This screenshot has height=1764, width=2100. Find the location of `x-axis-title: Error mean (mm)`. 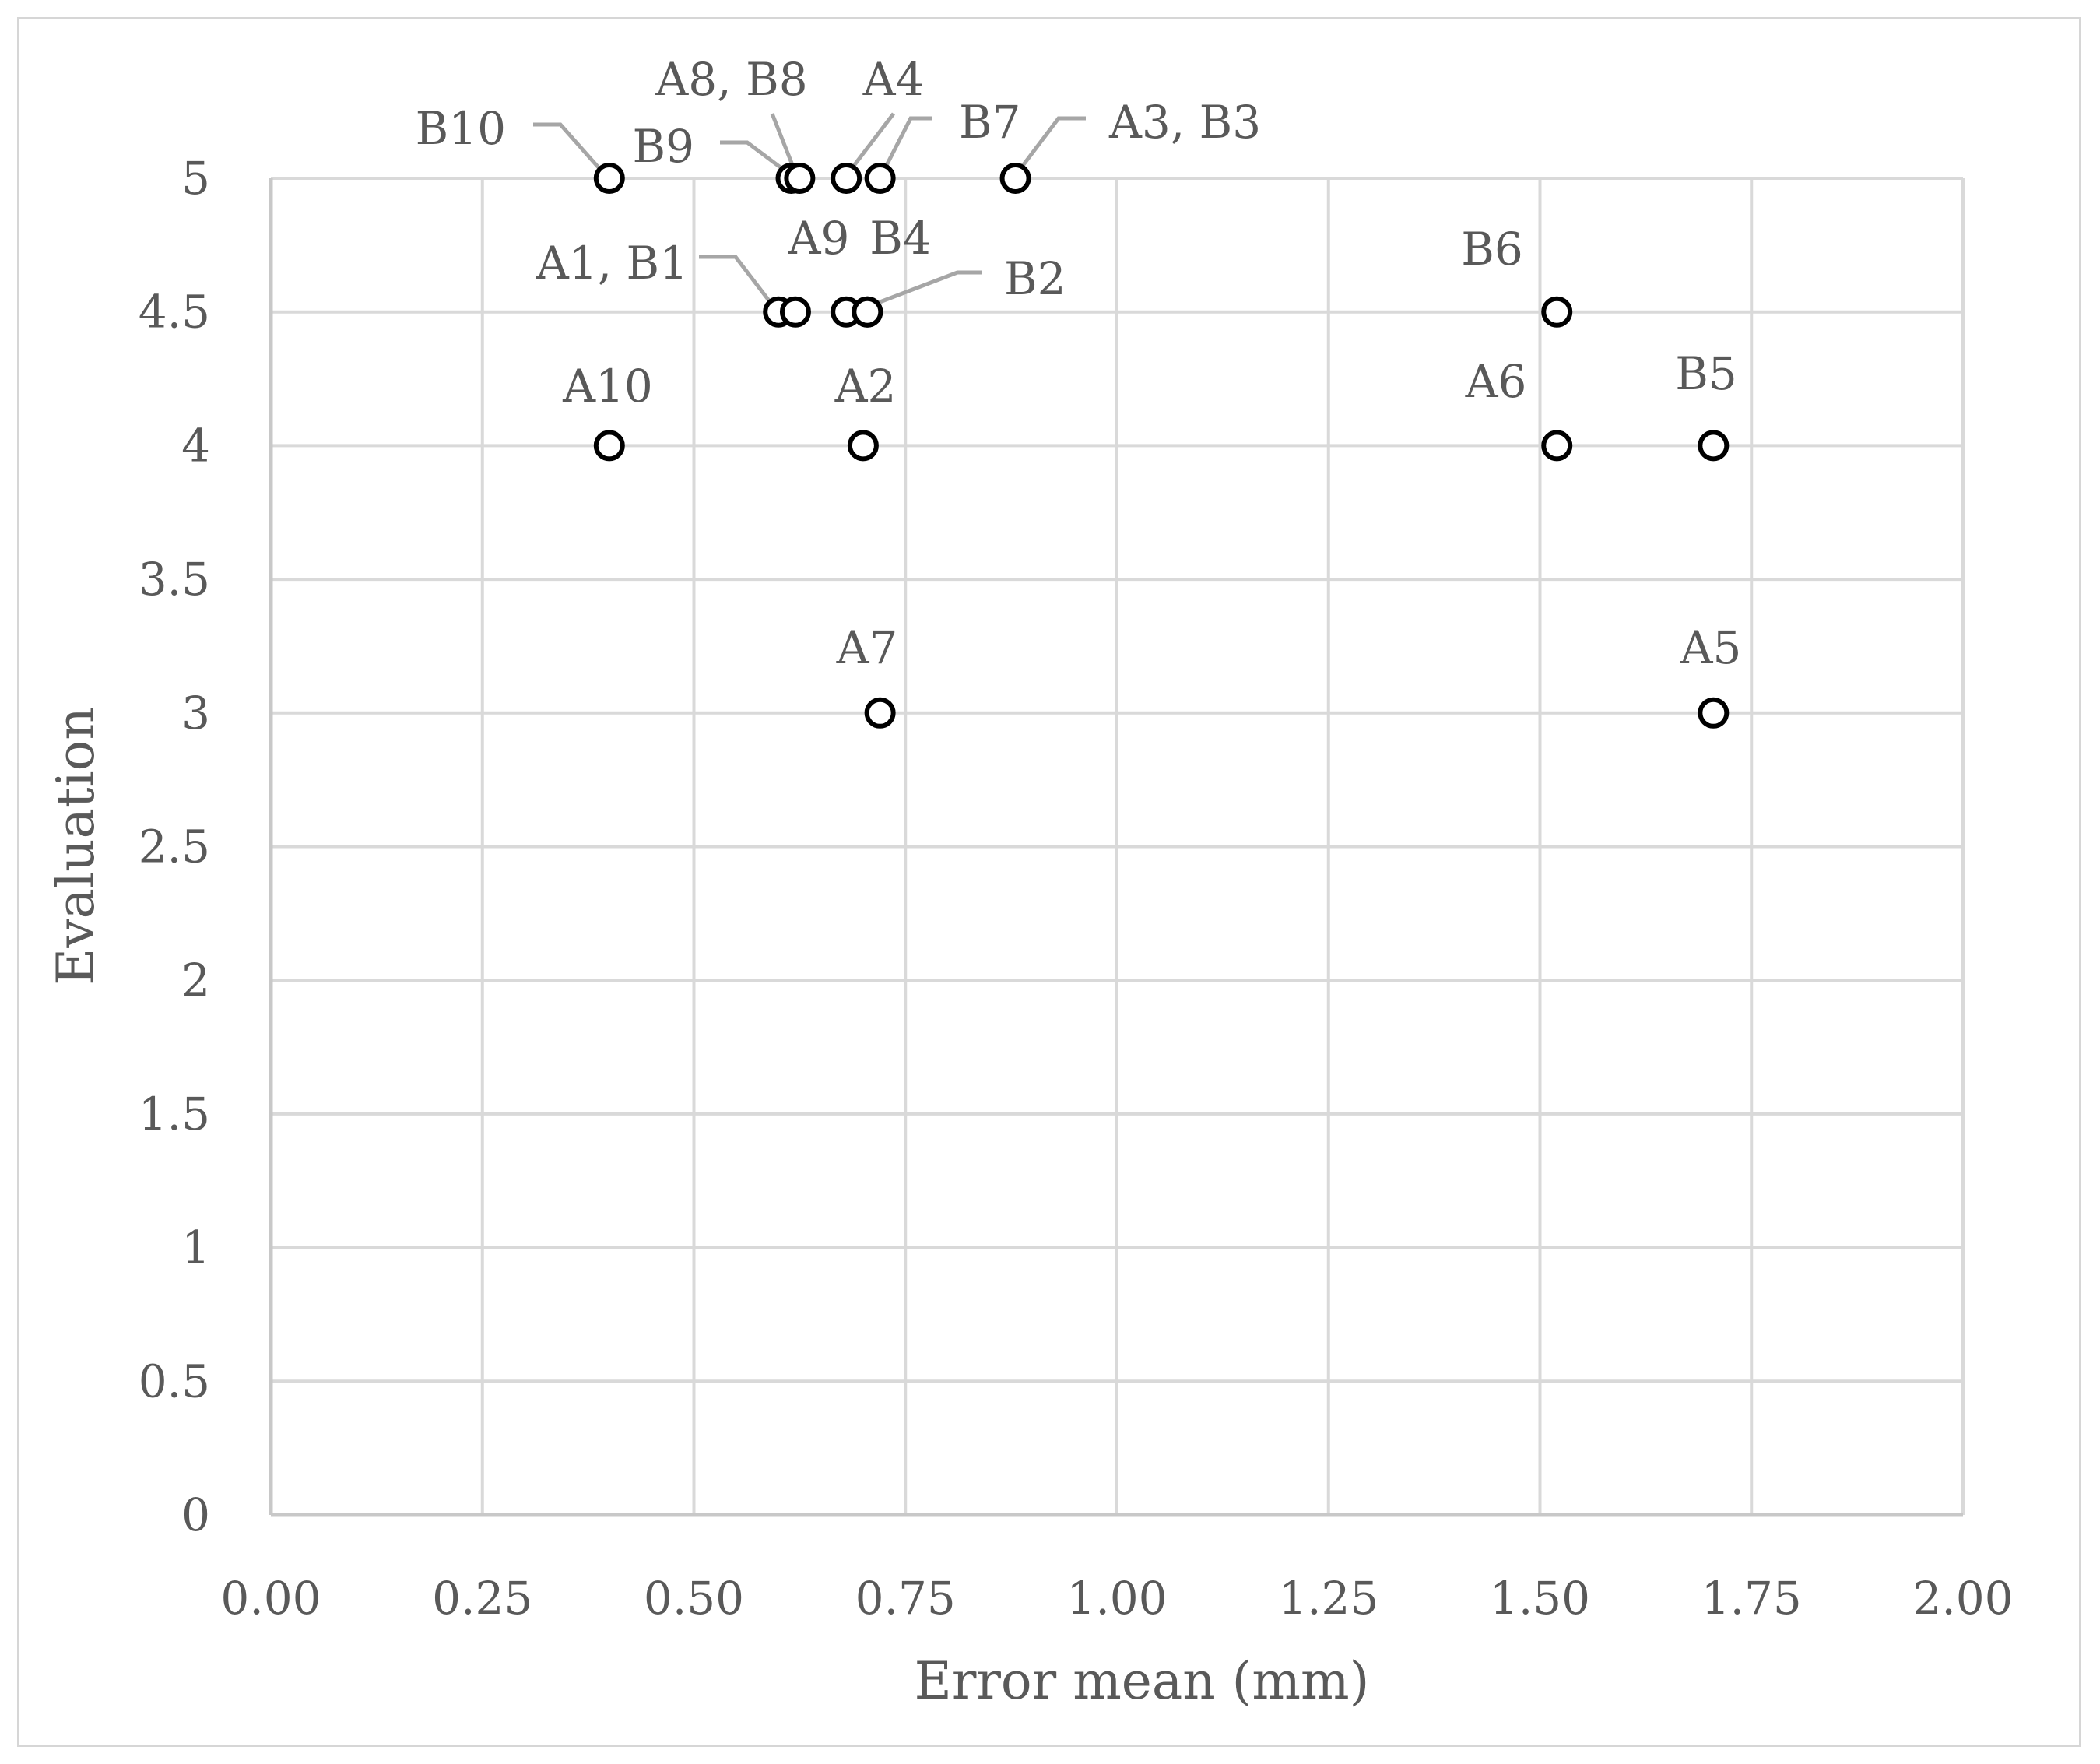

x-axis-title: Error mean (mm) is located at coordinates (1142, 1681).